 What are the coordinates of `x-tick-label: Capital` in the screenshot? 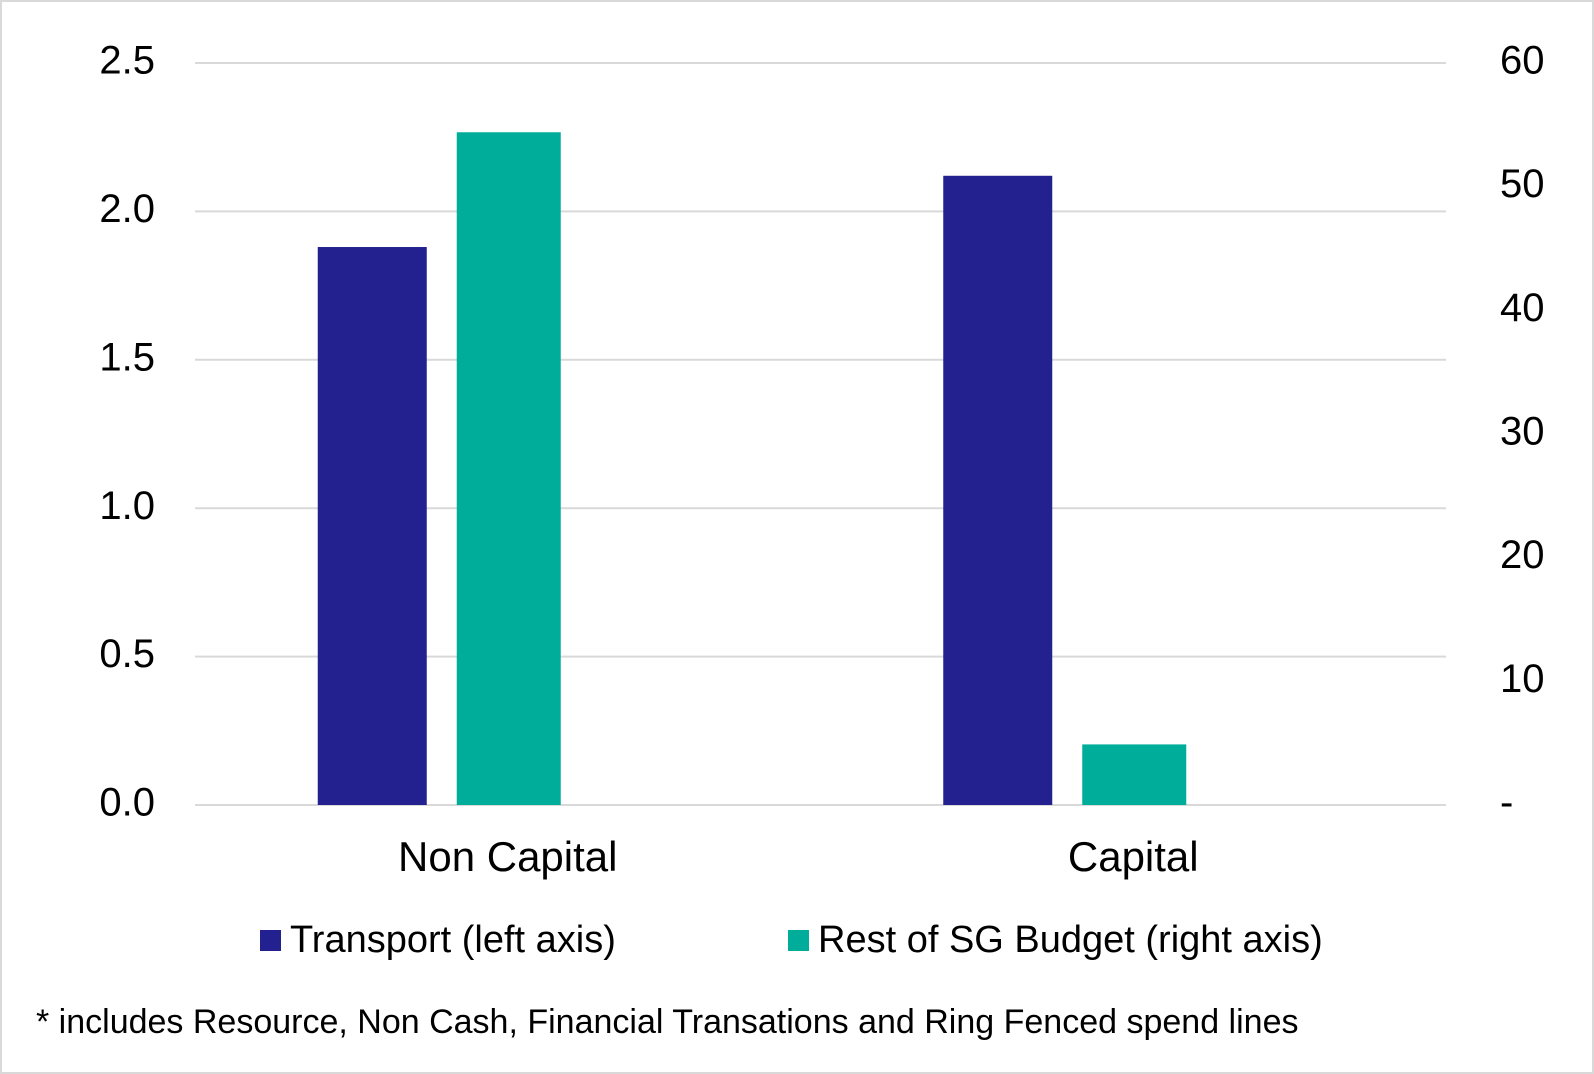 It's located at (1133, 856).